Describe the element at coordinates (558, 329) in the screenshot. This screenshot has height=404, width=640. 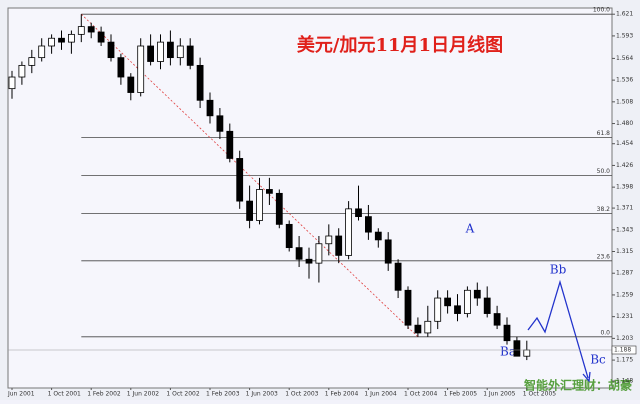
I see `wave-path` at that location.